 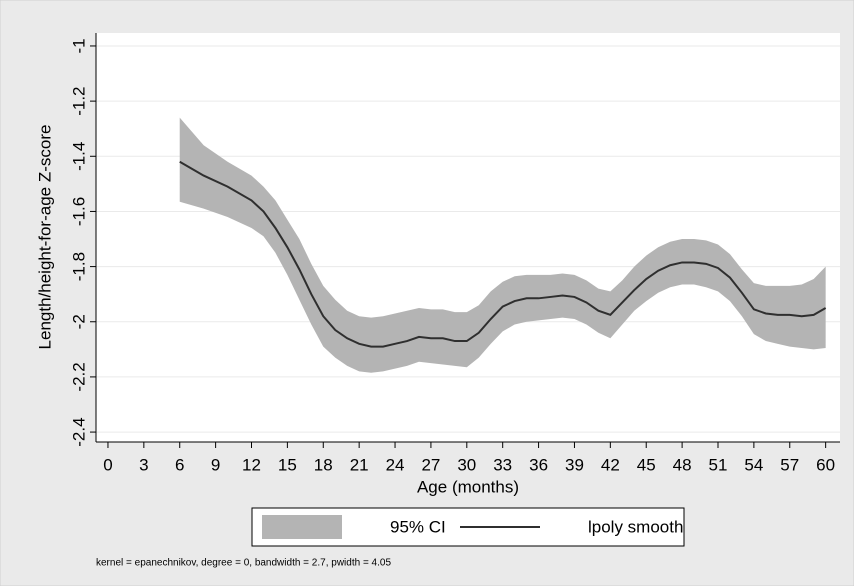 What do you see at coordinates (430, 464) in the screenshot?
I see `x-tick-label: 27` at bounding box center [430, 464].